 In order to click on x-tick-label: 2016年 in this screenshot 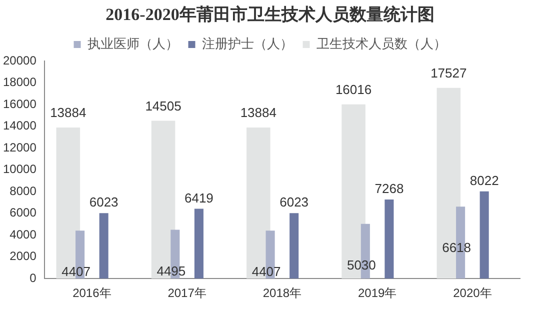, I will do `click(92, 293)`.